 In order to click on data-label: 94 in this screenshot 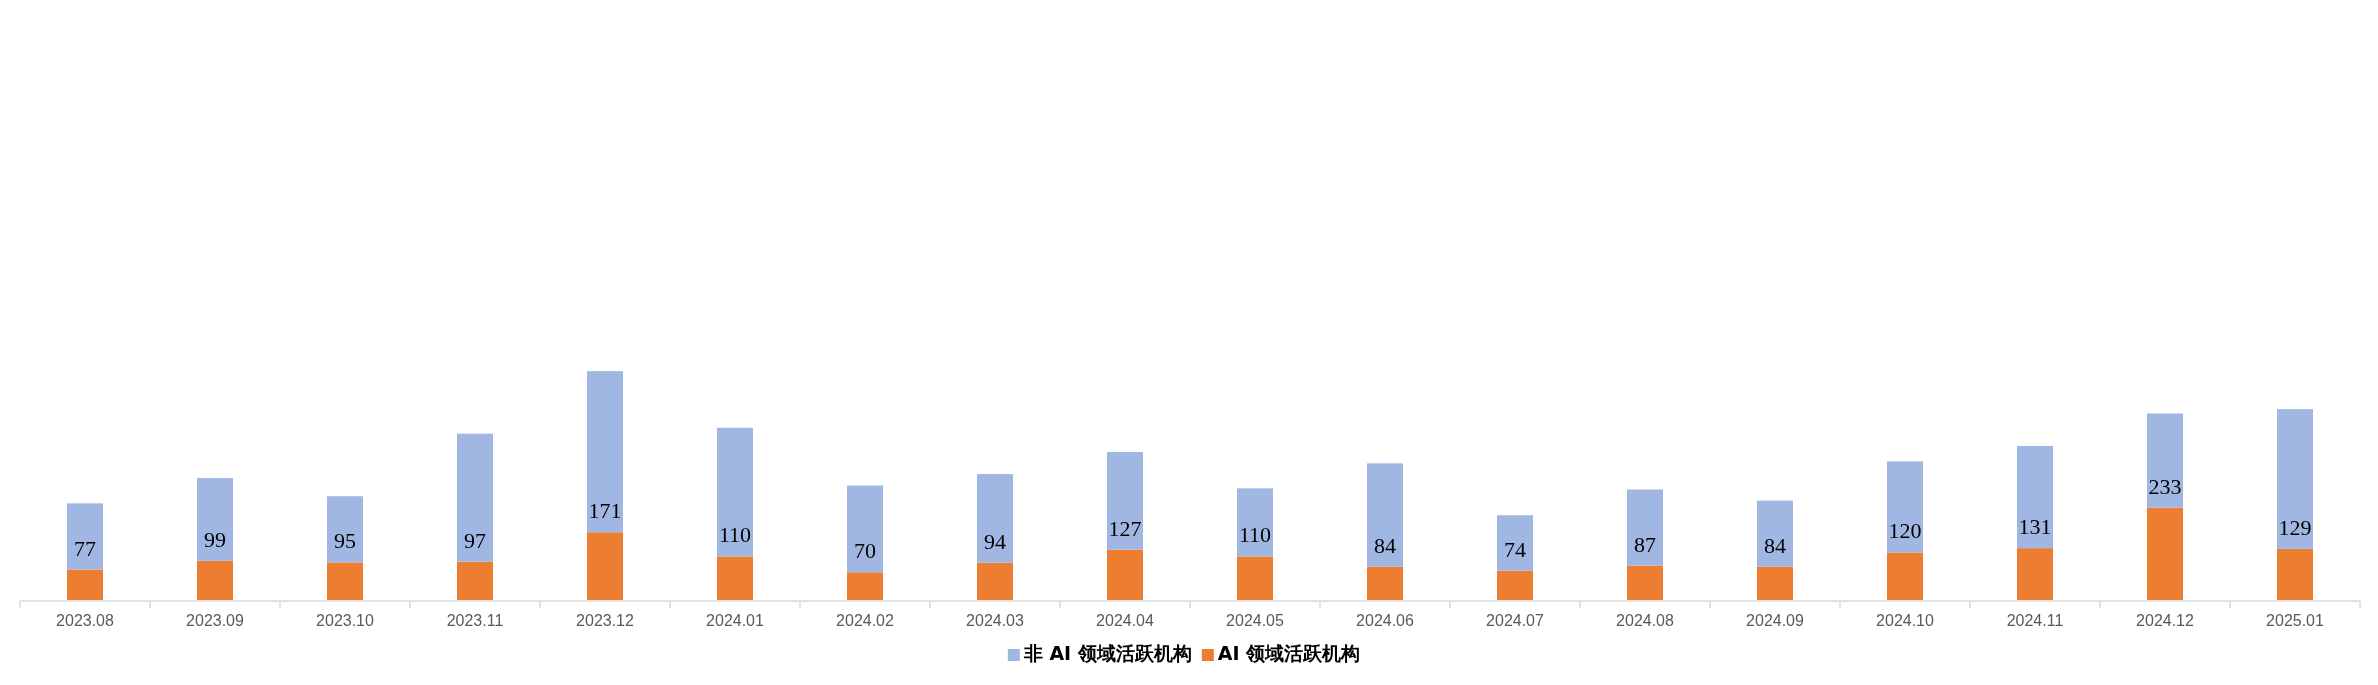, I will do `click(995, 541)`.